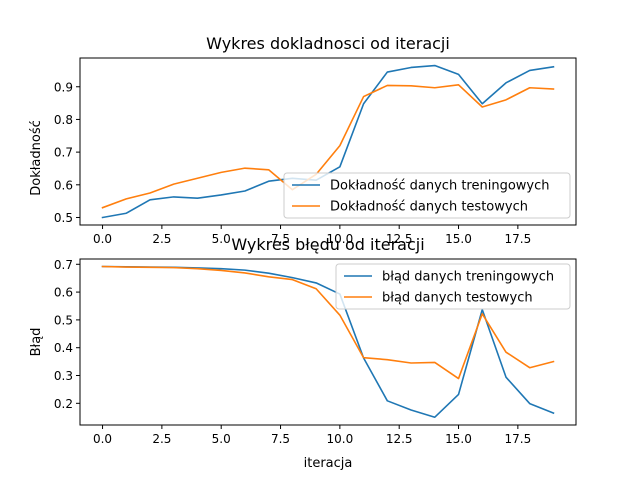 Image resolution: width=640 pixels, height=480 pixels. Describe the element at coordinates (63, 153) in the screenshot. I see `accuracy-ytick-label: 0.7` at that location.